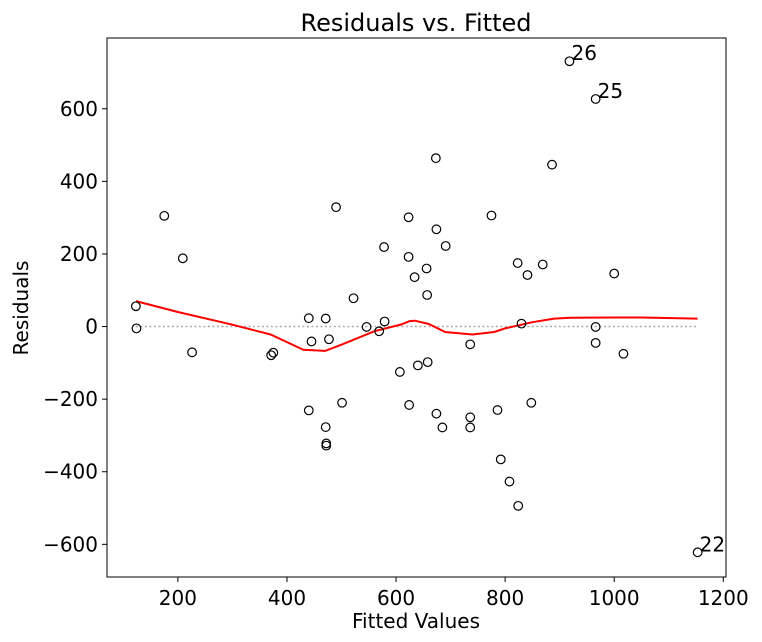  I want to click on smooth-trend-line, so click(416, 326).